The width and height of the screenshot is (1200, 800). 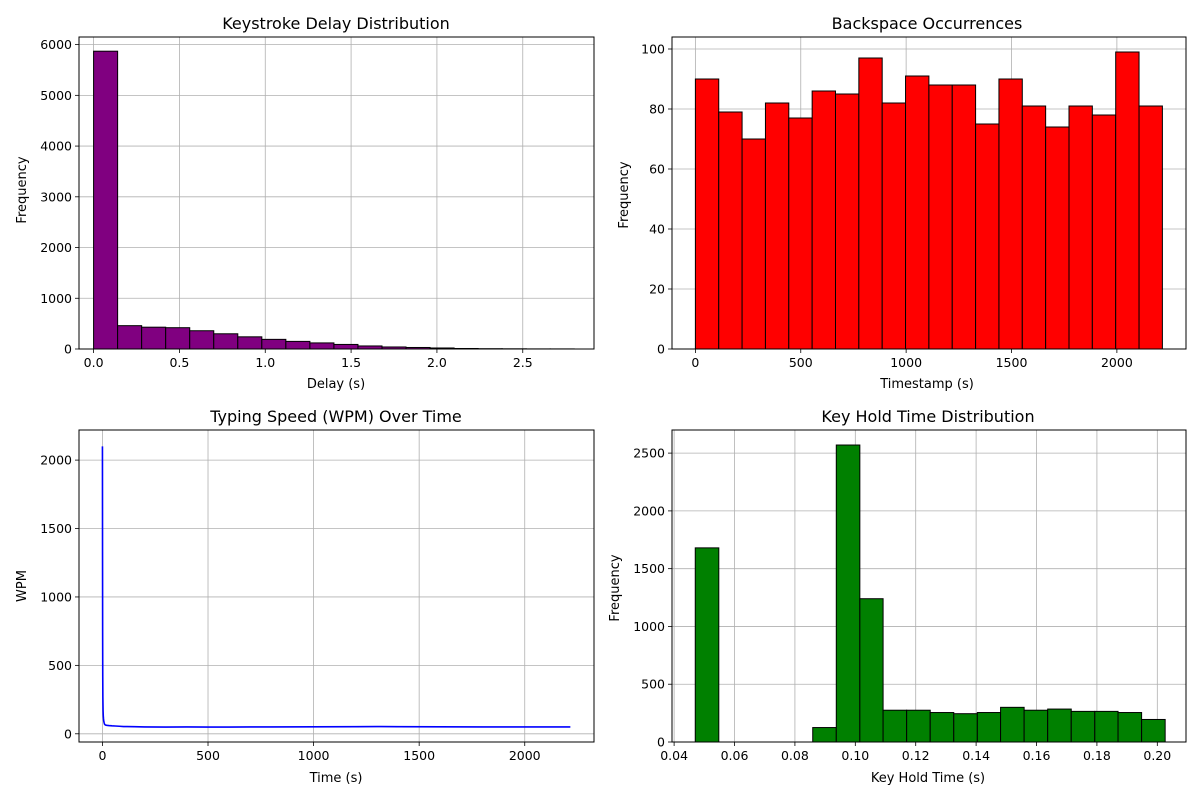 What do you see at coordinates (265, 362) in the screenshot?
I see `x-tick-label: 1.0` at bounding box center [265, 362].